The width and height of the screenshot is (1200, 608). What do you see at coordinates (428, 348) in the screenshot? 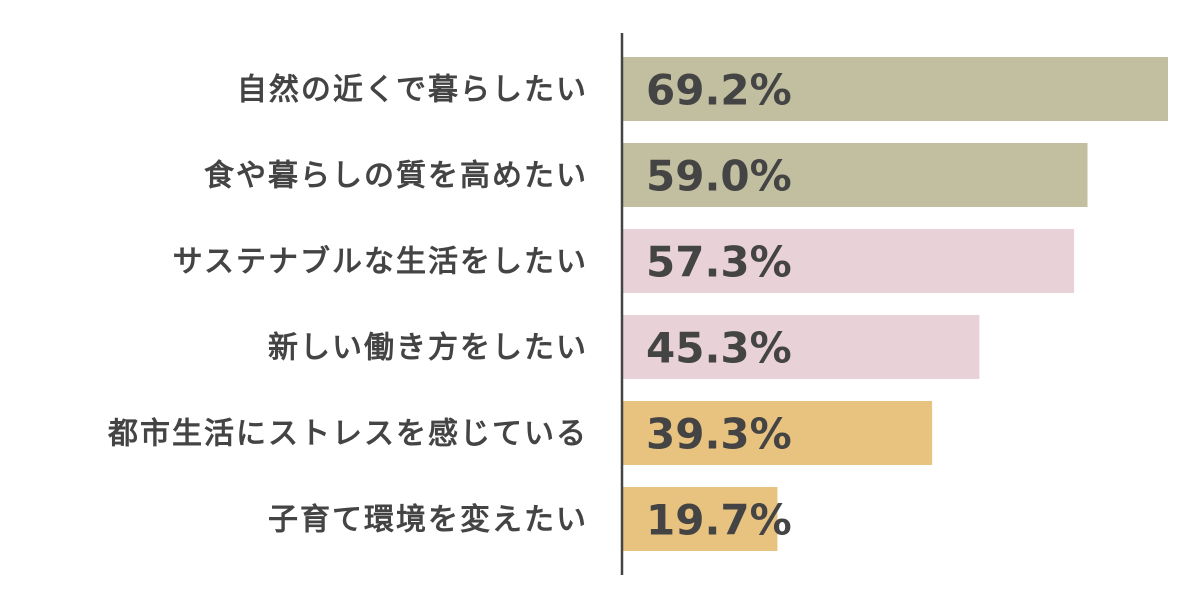
I see `category-label: 新しい働き方をしたい` at bounding box center [428, 348].